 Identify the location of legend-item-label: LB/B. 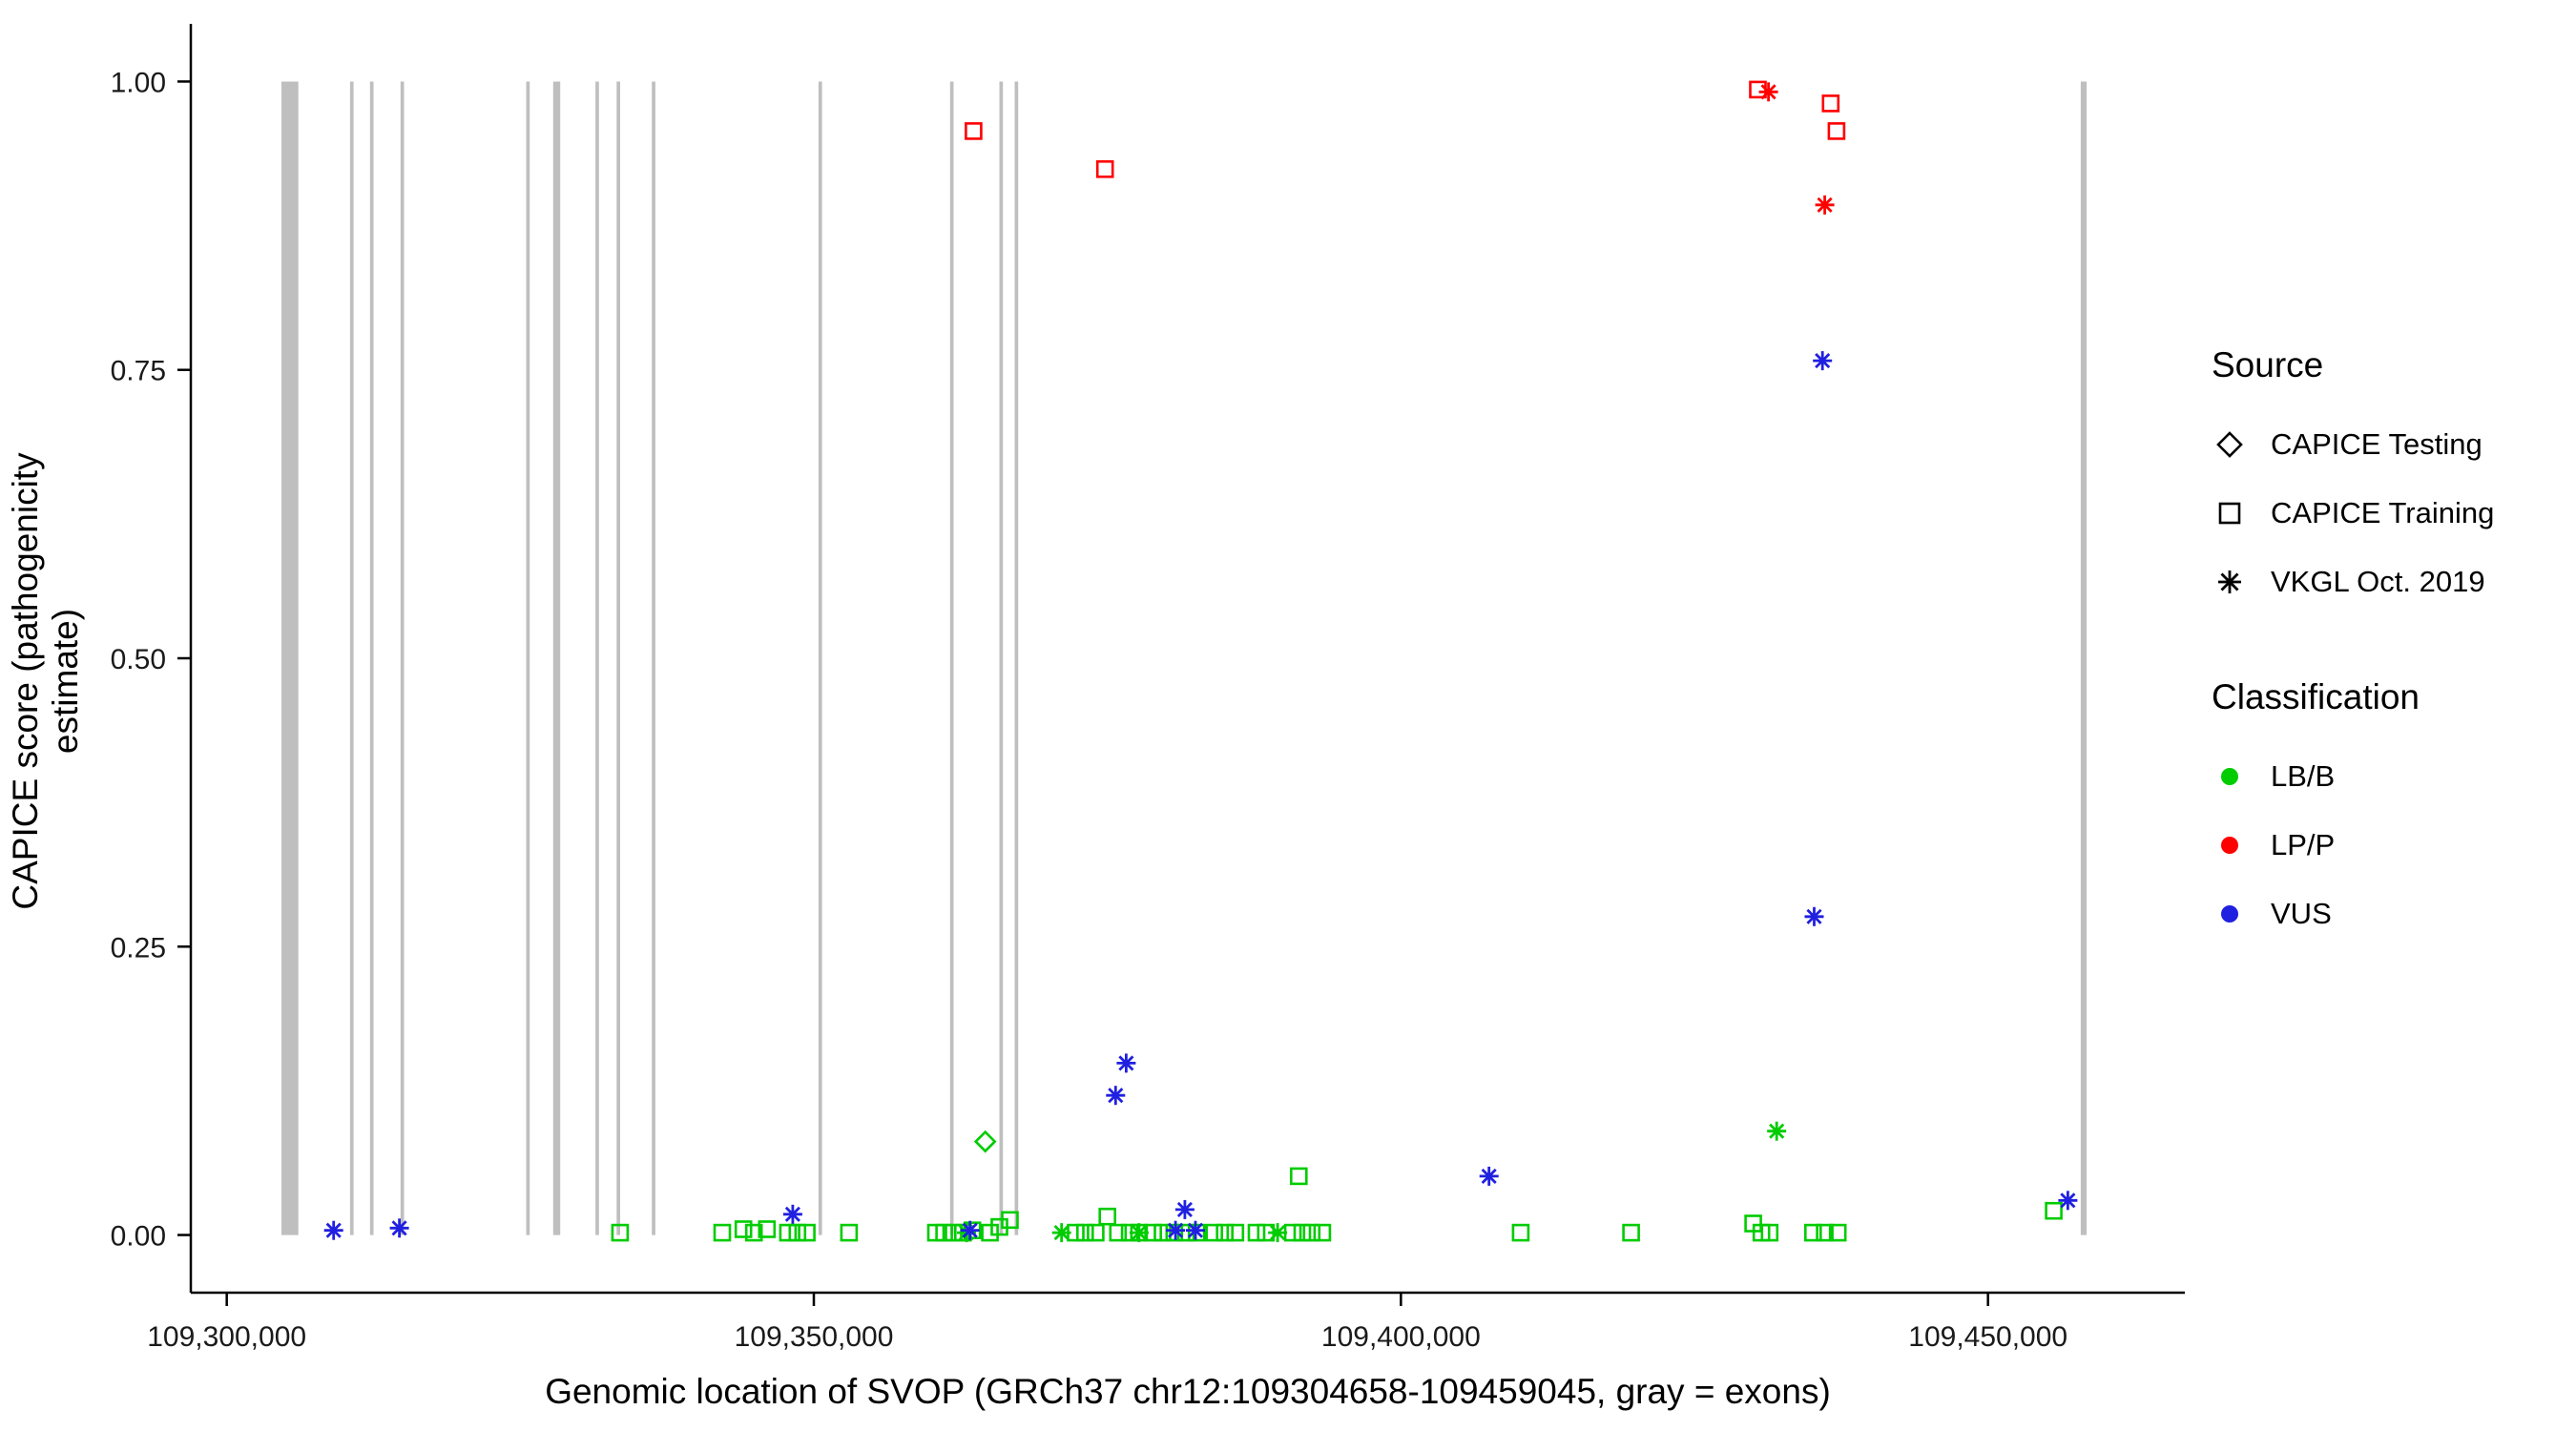
(2303, 776).